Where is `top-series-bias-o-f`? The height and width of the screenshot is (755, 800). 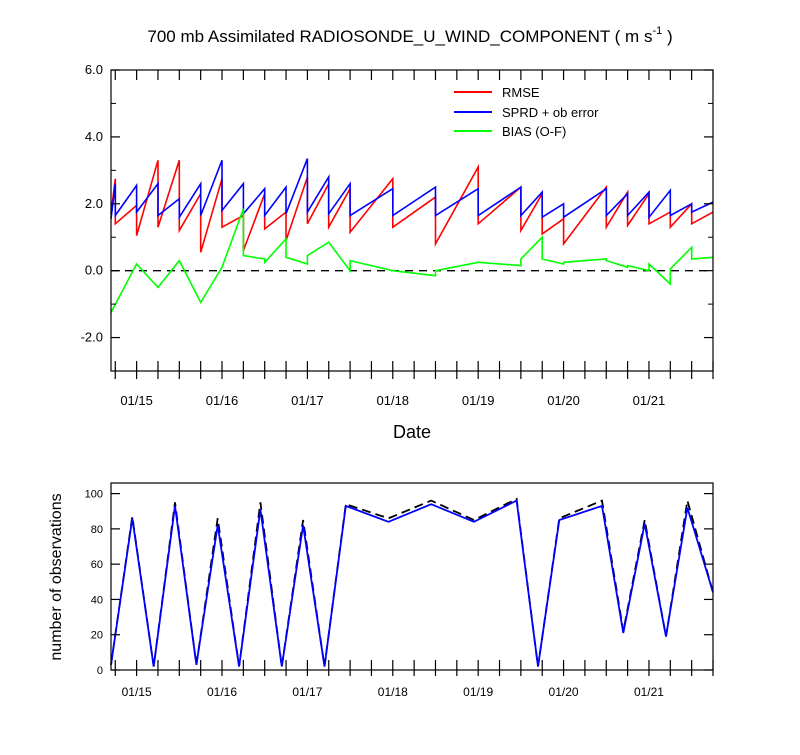
top-series-bias-o-f is located at coordinates (412, 260).